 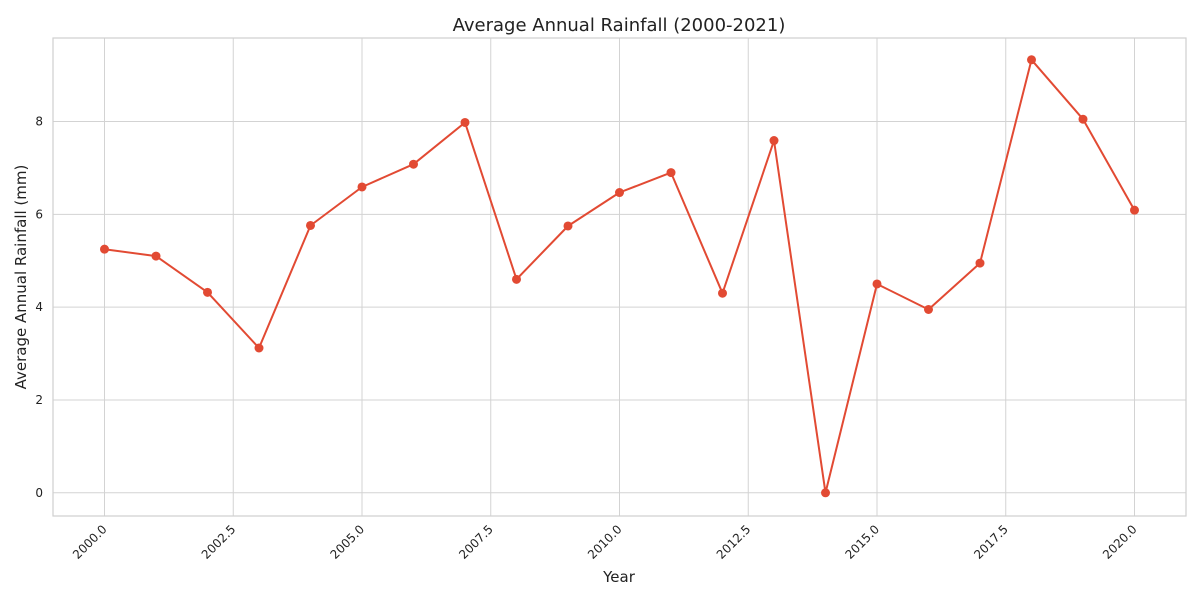 What do you see at coordinates (863, 542) in the screenshot?
I see `x-tick-label: 2015.0` at bounding box center [863, 542].